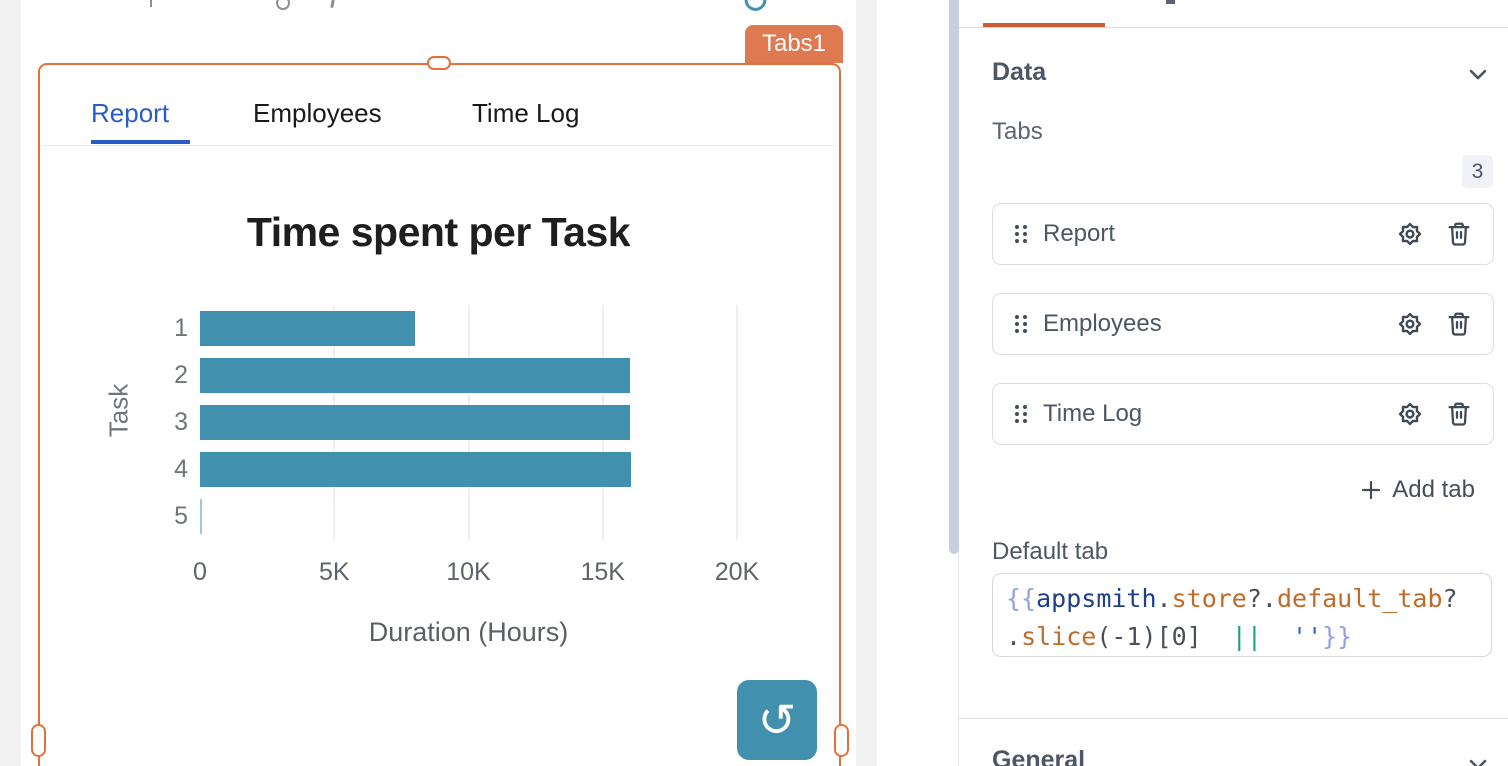  I want to click on property-pane-scrollbar, so click(954, 277).